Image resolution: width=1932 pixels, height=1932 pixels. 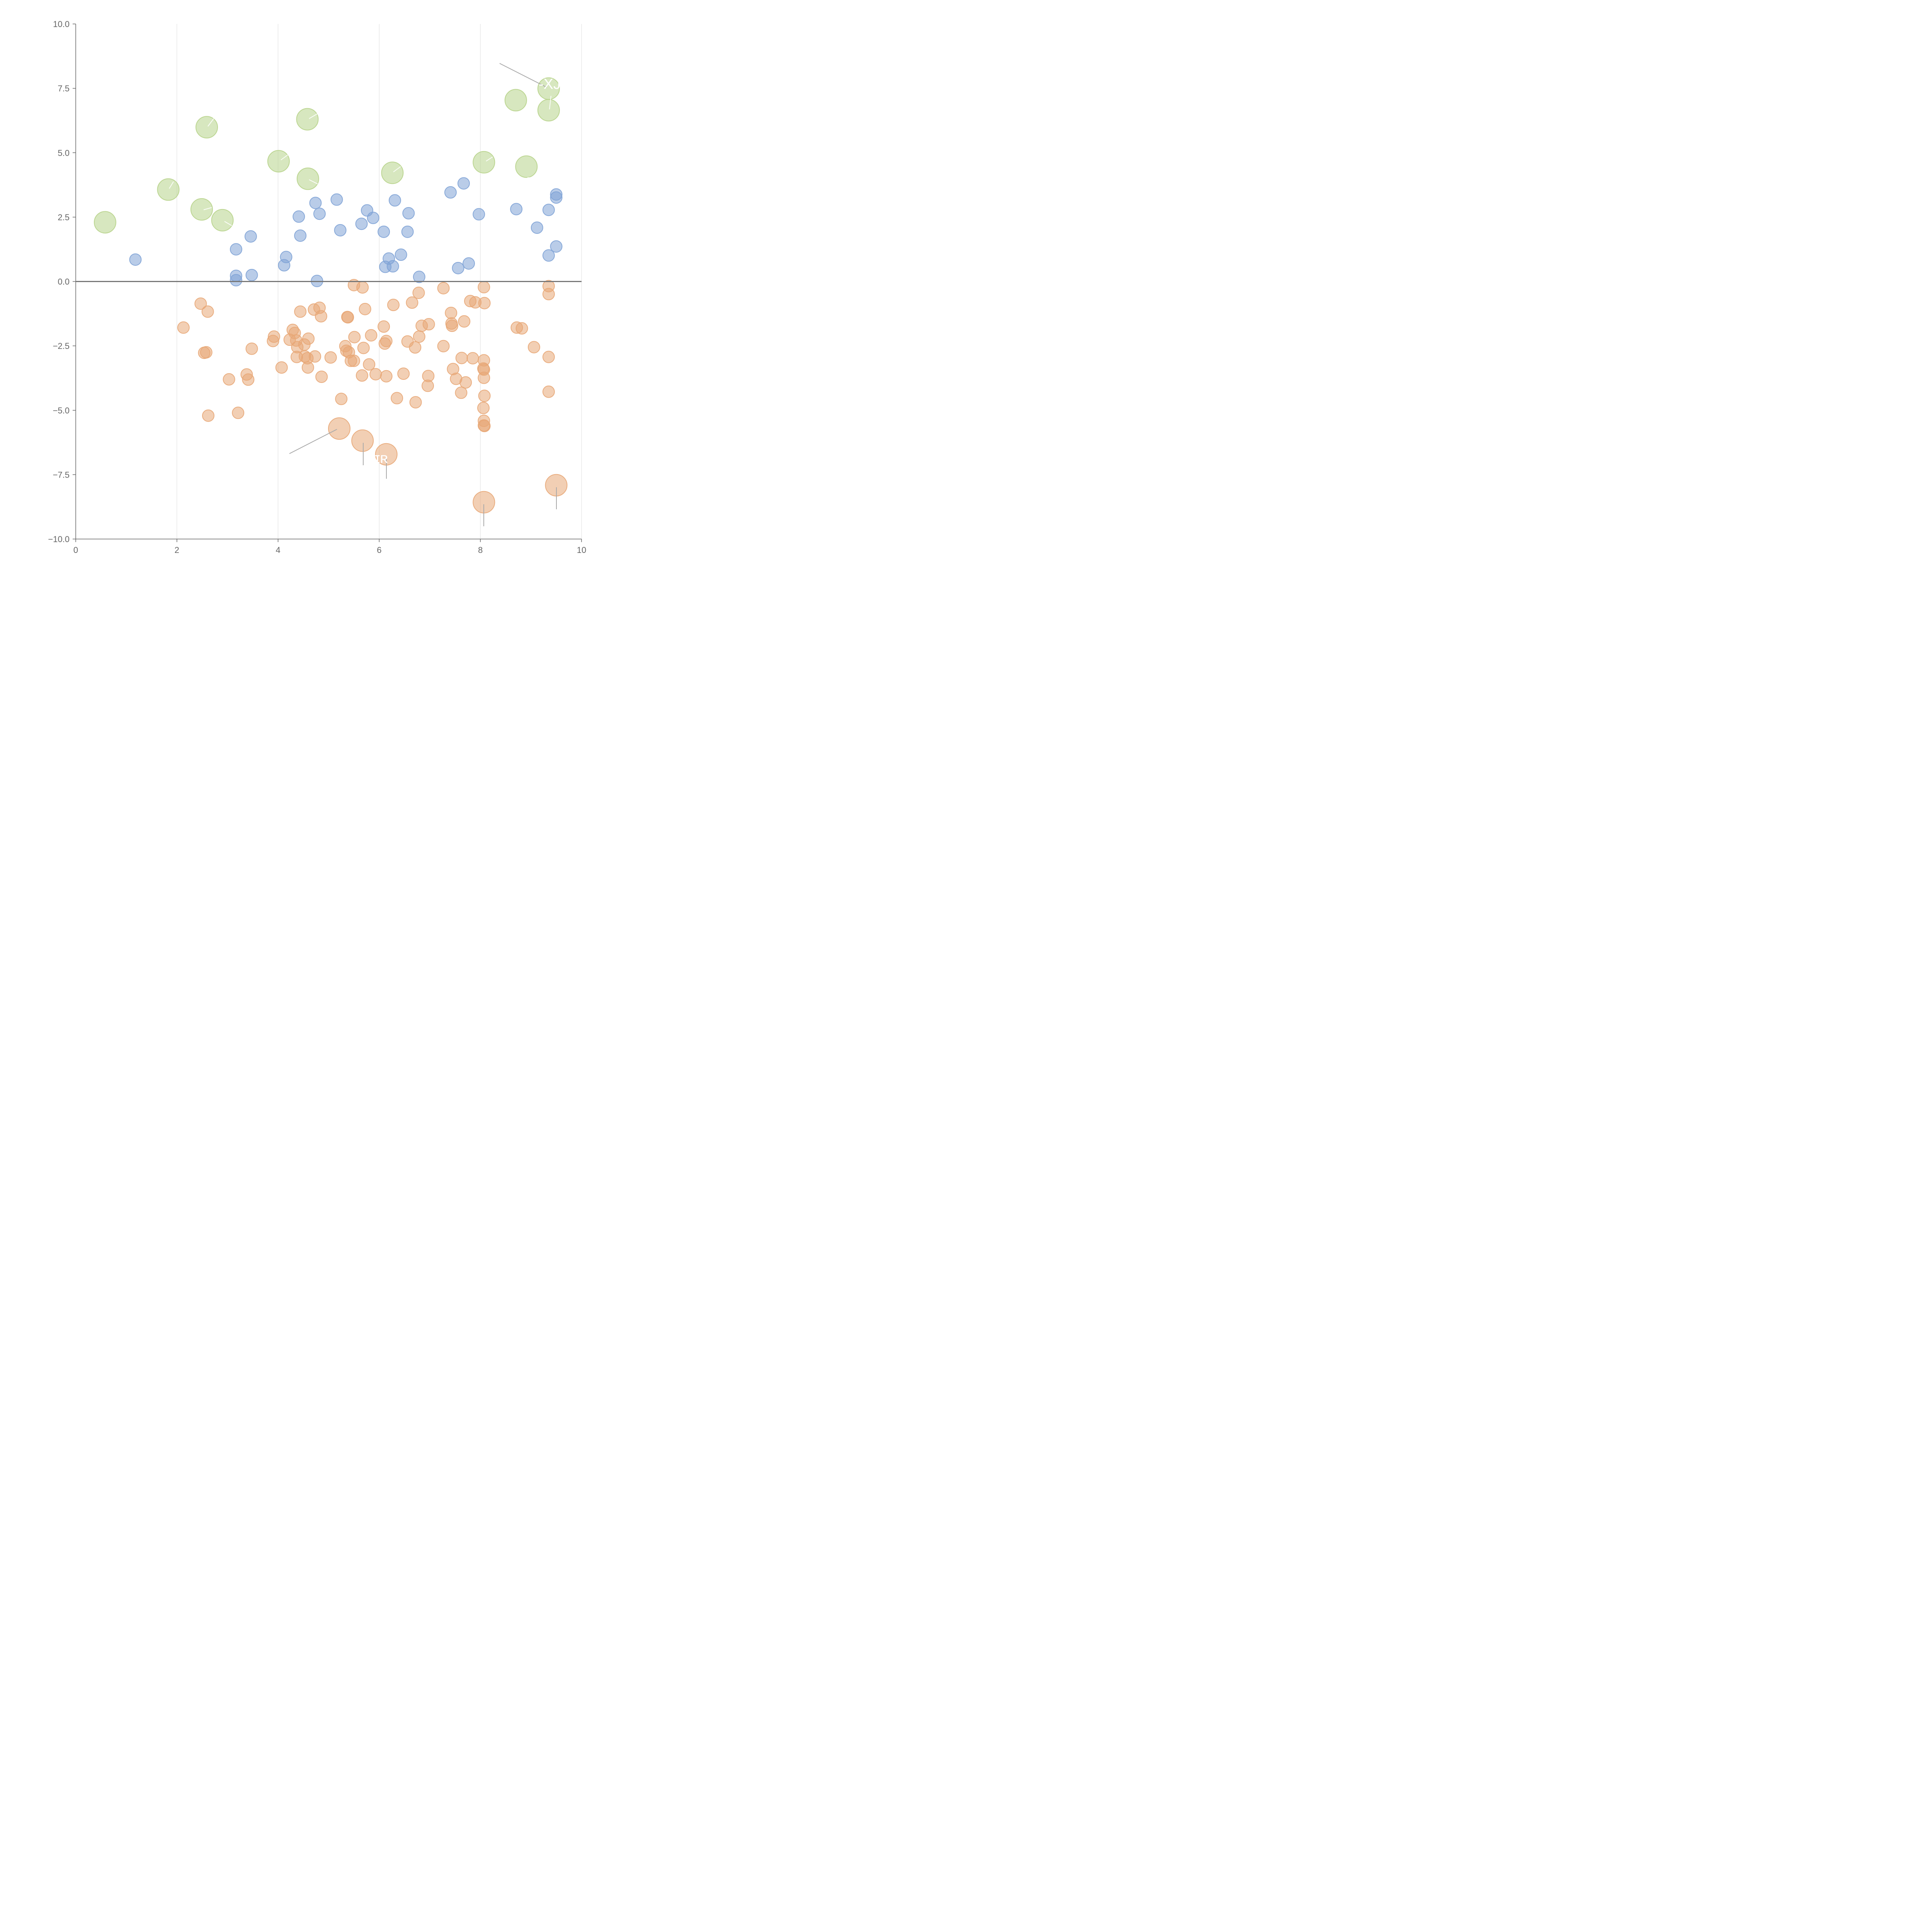 What do you see at coordinates (379, 550) in the screenshot?
I see `x-tick-label: 6` at bounding box center [379, 550].